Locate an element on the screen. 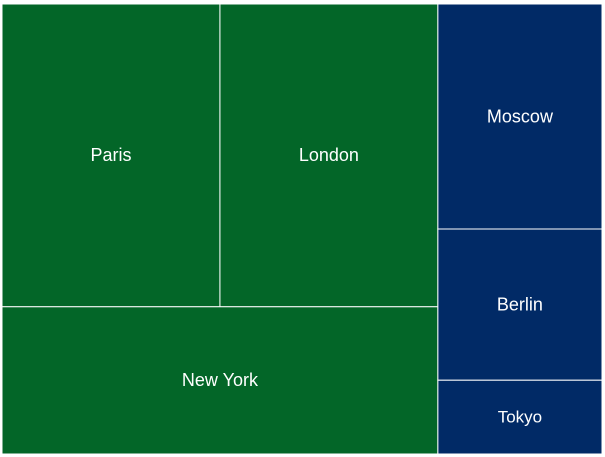  tile-label-moscow: Moscow is located at coordinates (520, 116).